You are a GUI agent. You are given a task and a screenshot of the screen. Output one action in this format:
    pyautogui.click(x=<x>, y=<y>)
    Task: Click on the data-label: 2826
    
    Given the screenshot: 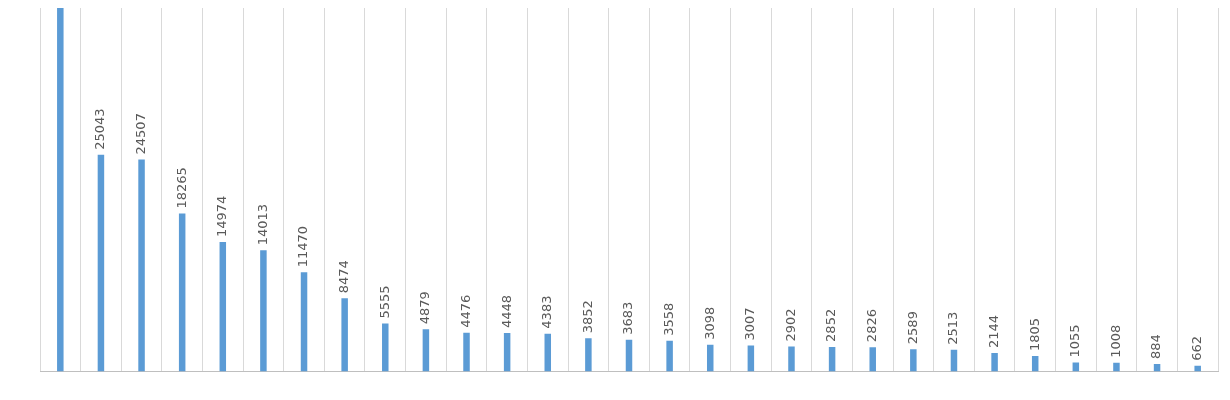 What is the action you would take?
    pyautogui.click(x=872, y=326)
    